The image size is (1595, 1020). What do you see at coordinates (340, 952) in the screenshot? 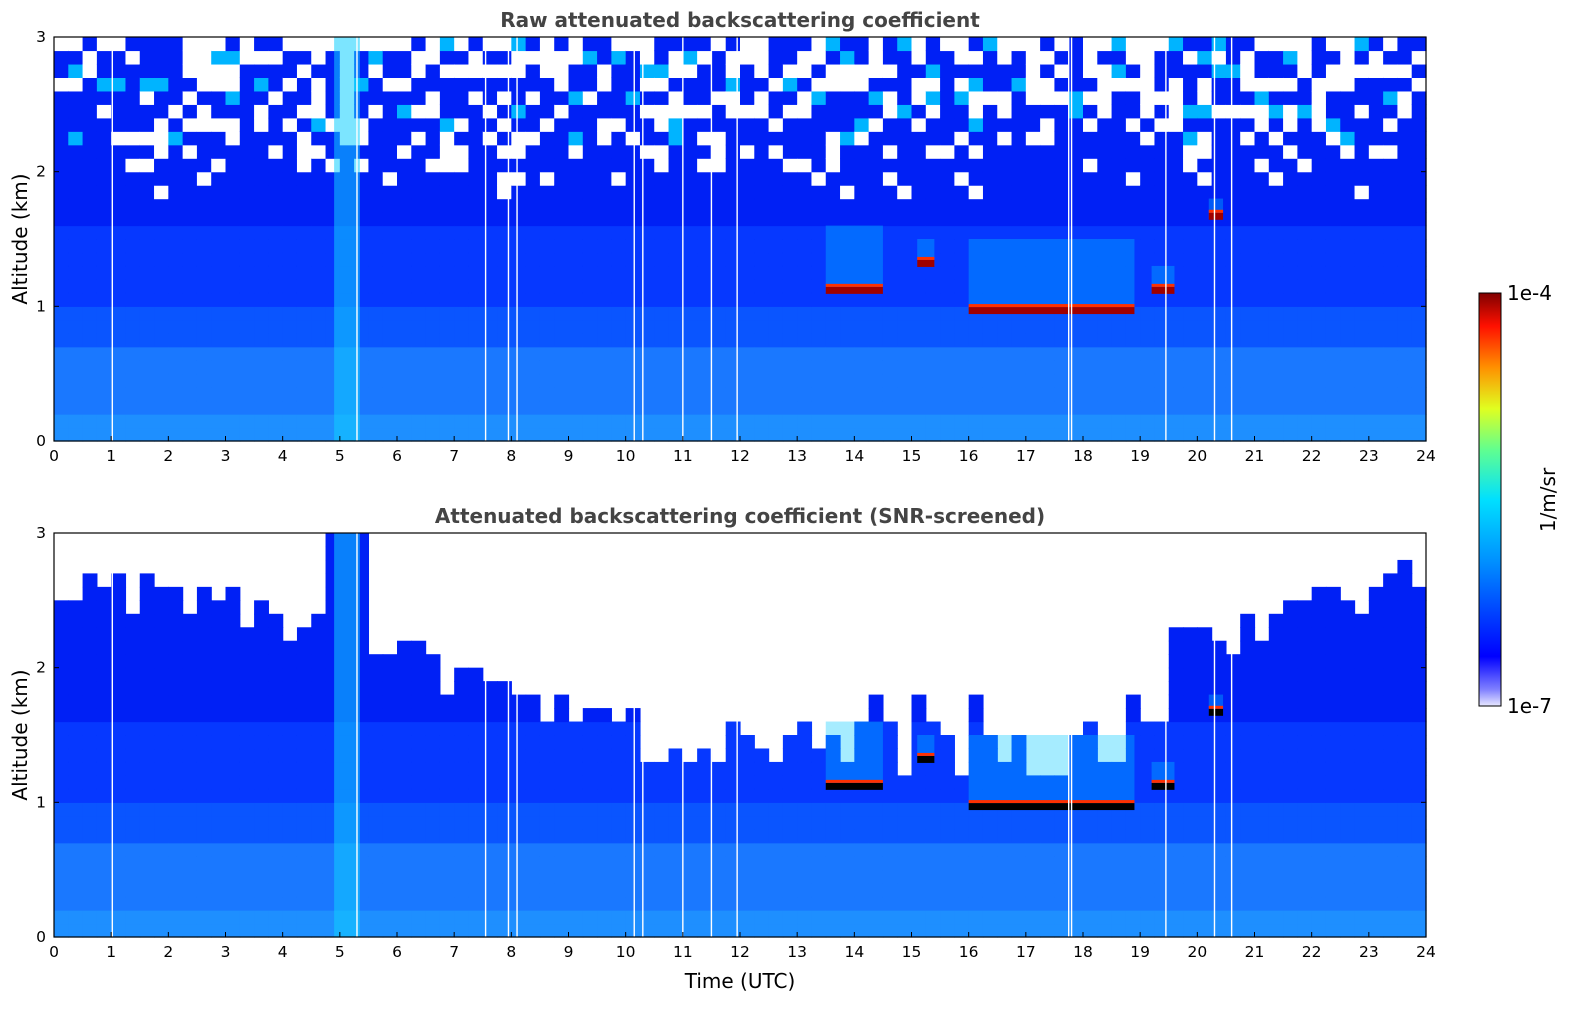
I see `x-tick-label: 5` at bounding box center [340, 952].